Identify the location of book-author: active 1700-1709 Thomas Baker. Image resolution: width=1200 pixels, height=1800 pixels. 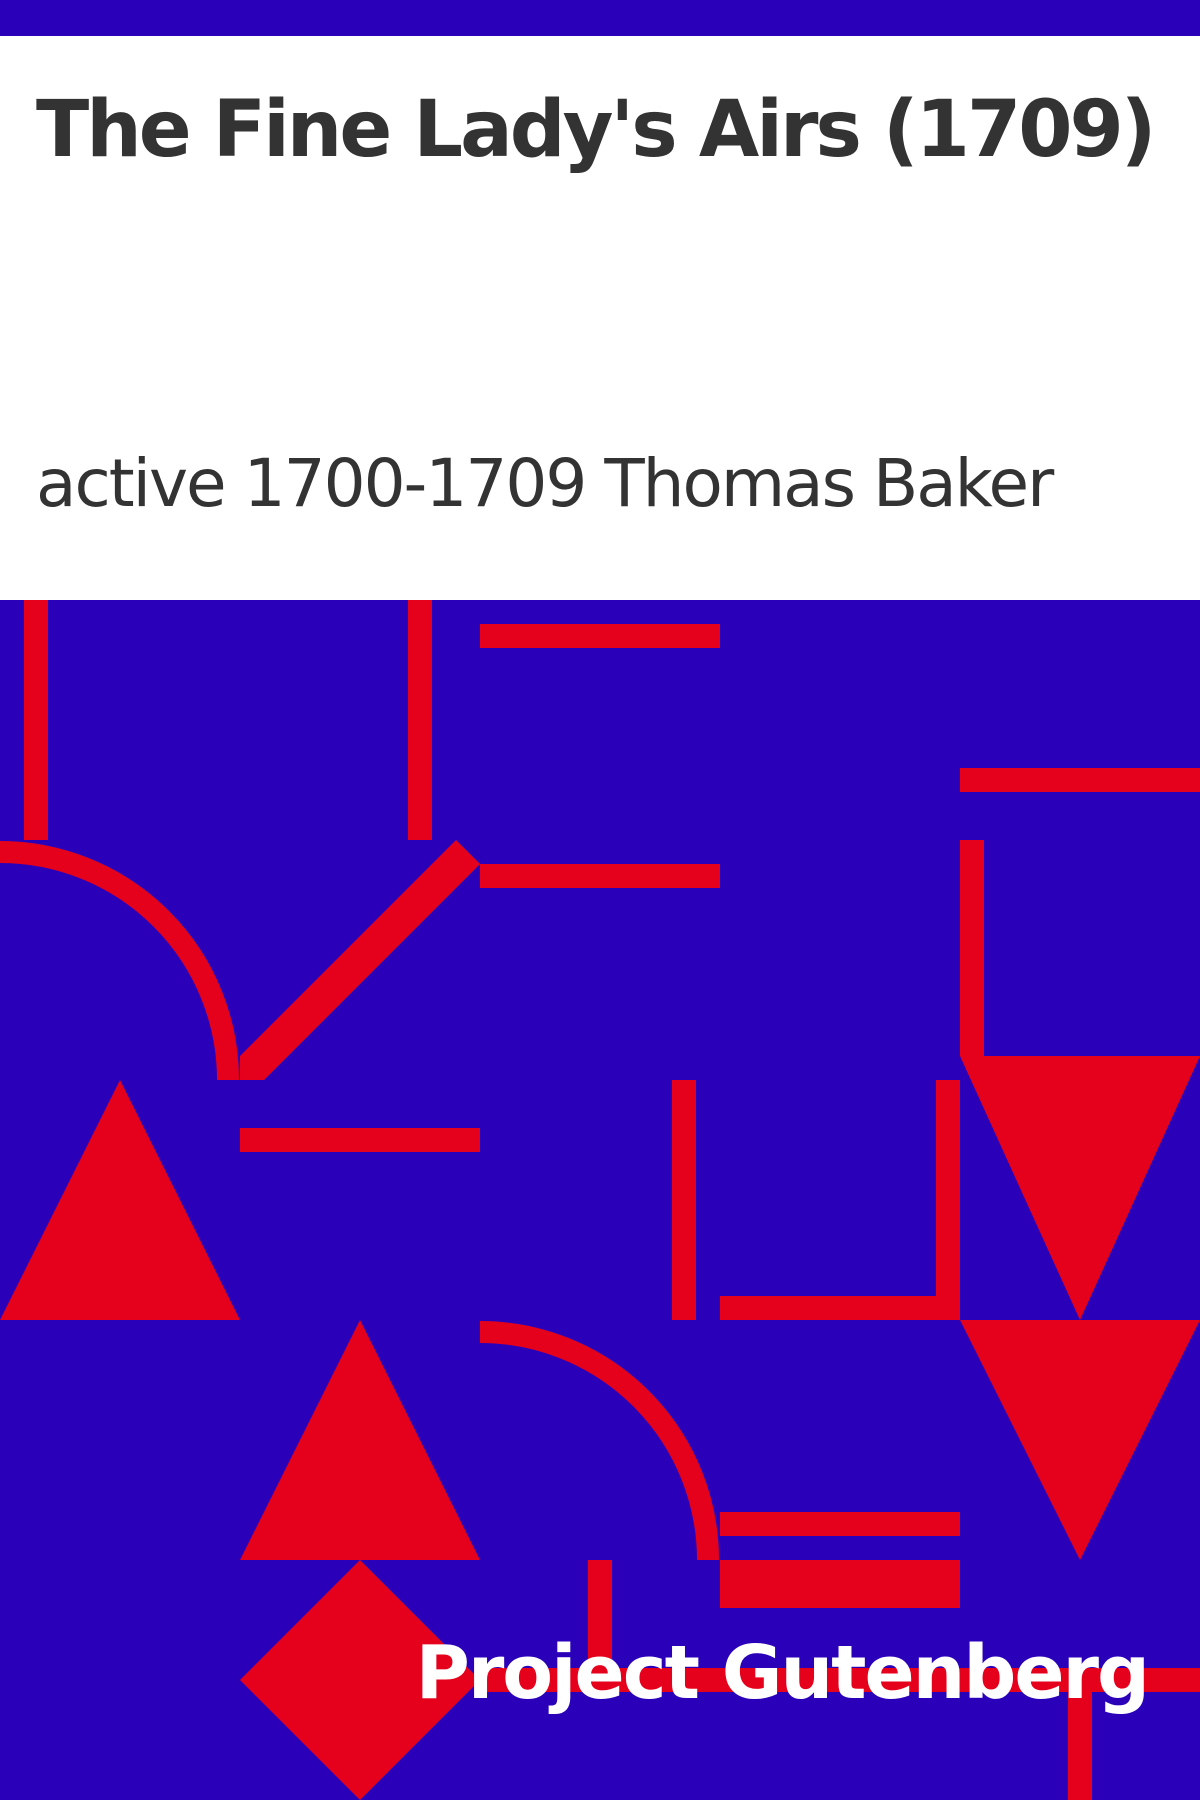
(545, 483).